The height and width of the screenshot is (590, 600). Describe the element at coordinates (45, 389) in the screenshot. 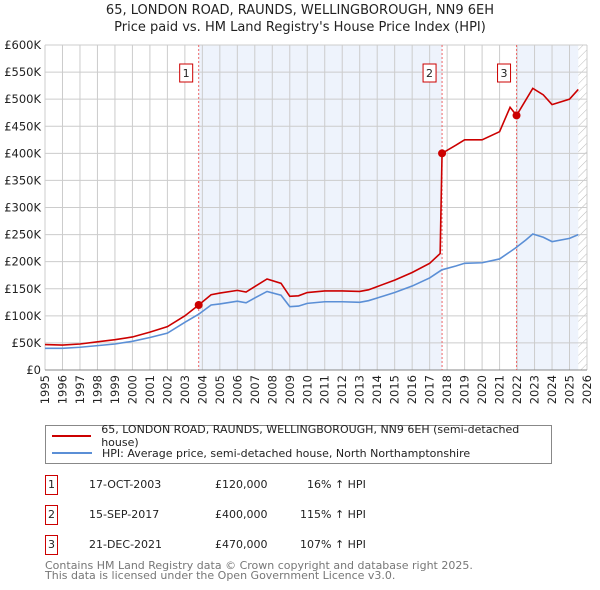

I see `x-tick-label: 1995` at that location.